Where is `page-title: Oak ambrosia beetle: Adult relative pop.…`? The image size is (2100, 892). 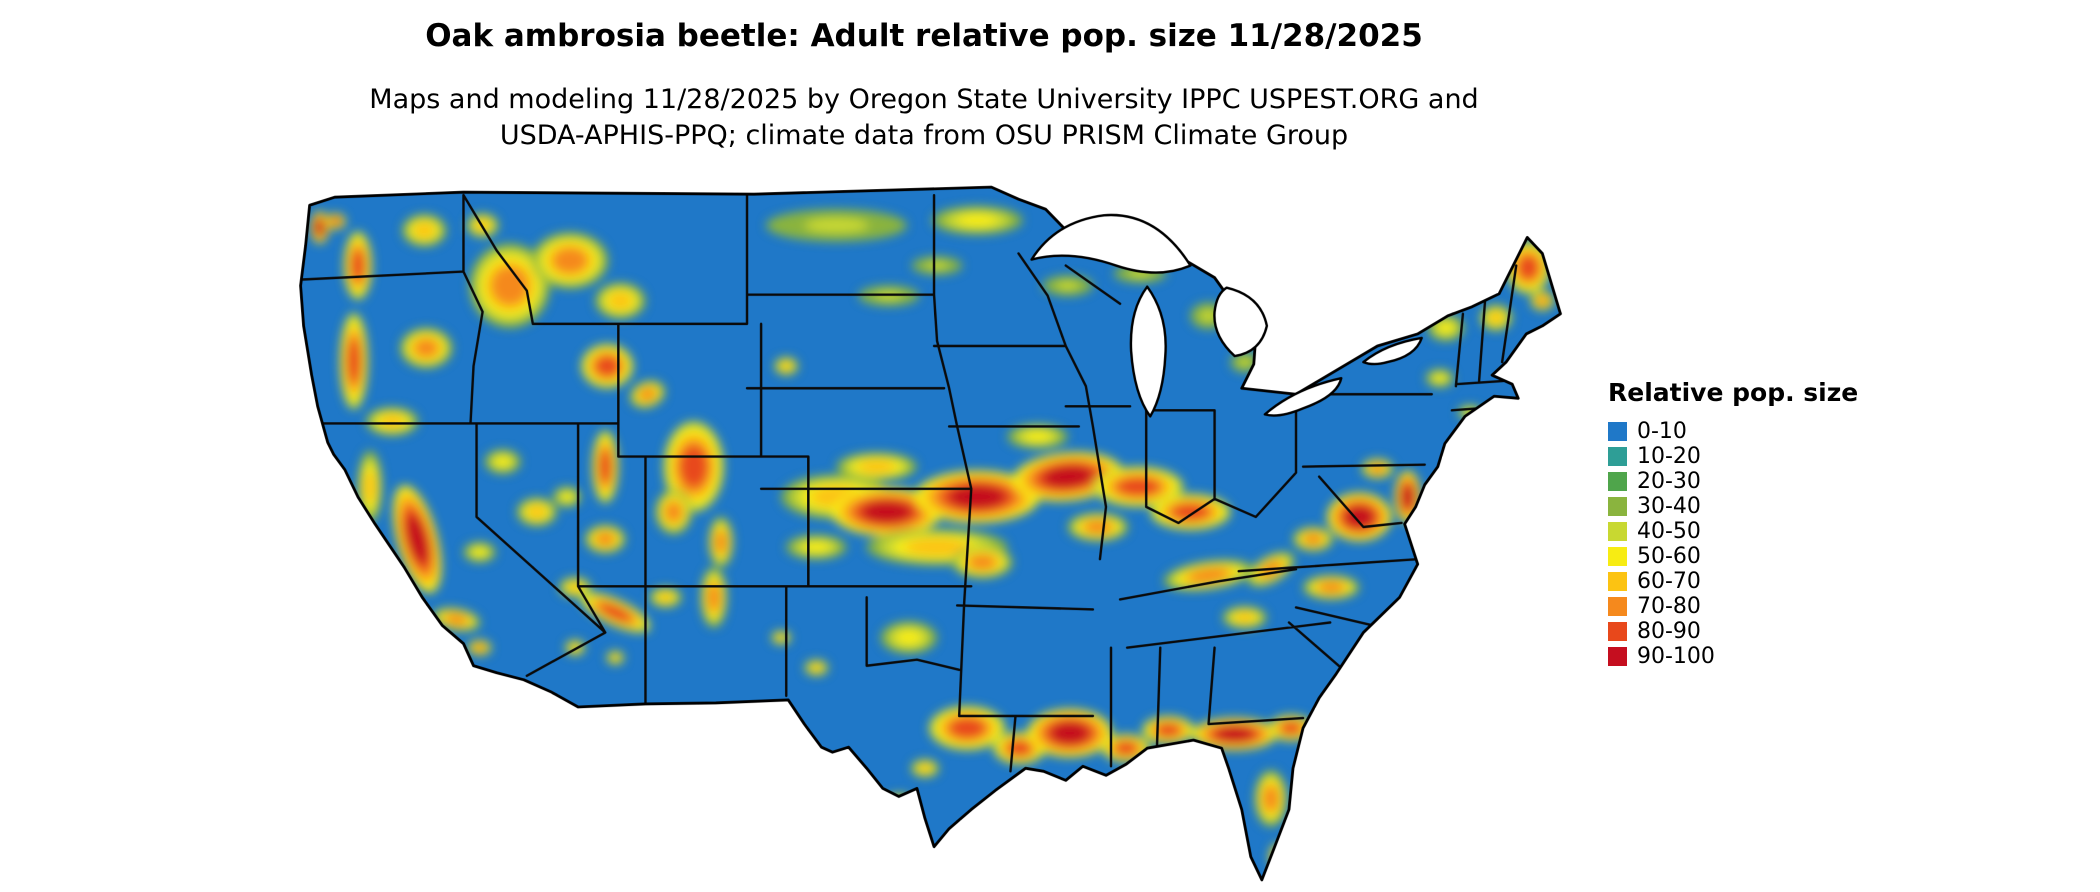
page-title: Oak ambrosia beetle: Adult relative pop.… is located at coordinates (924, 36).